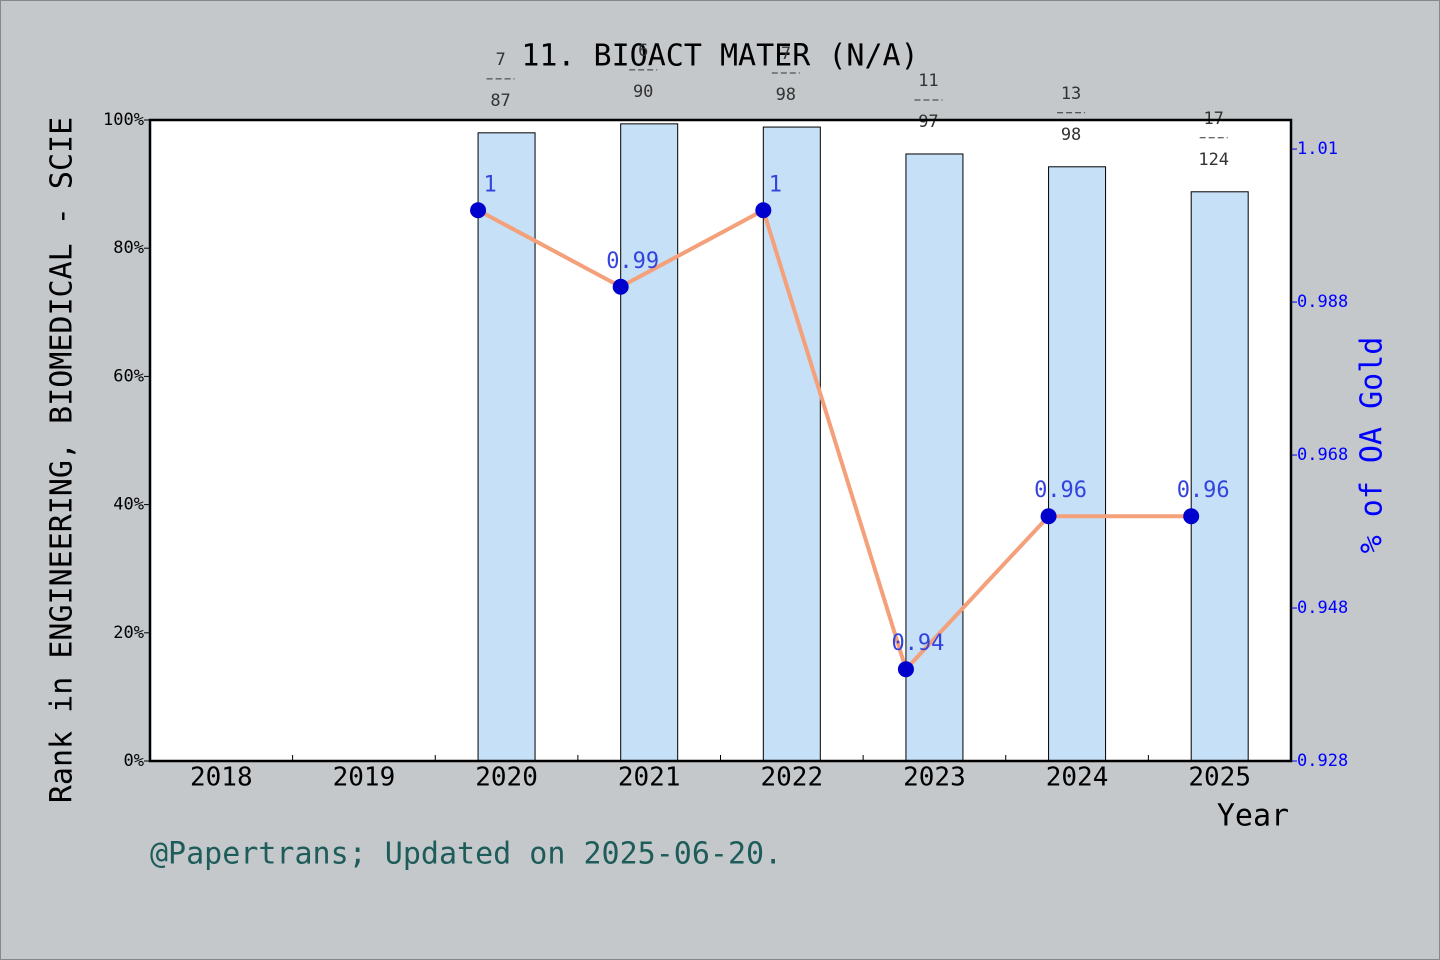  Describe the element at coordinates (1322, 608) in the screenshot. I see `y2-tick-label: 0.948` at that location.